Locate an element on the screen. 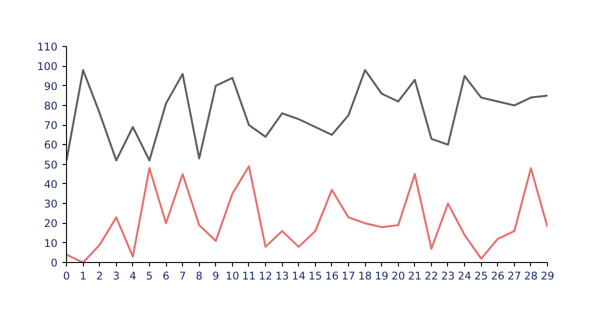 This screenshot has height=327, width=590. y-tick-label: 40 is located at coordinates (51, 184).